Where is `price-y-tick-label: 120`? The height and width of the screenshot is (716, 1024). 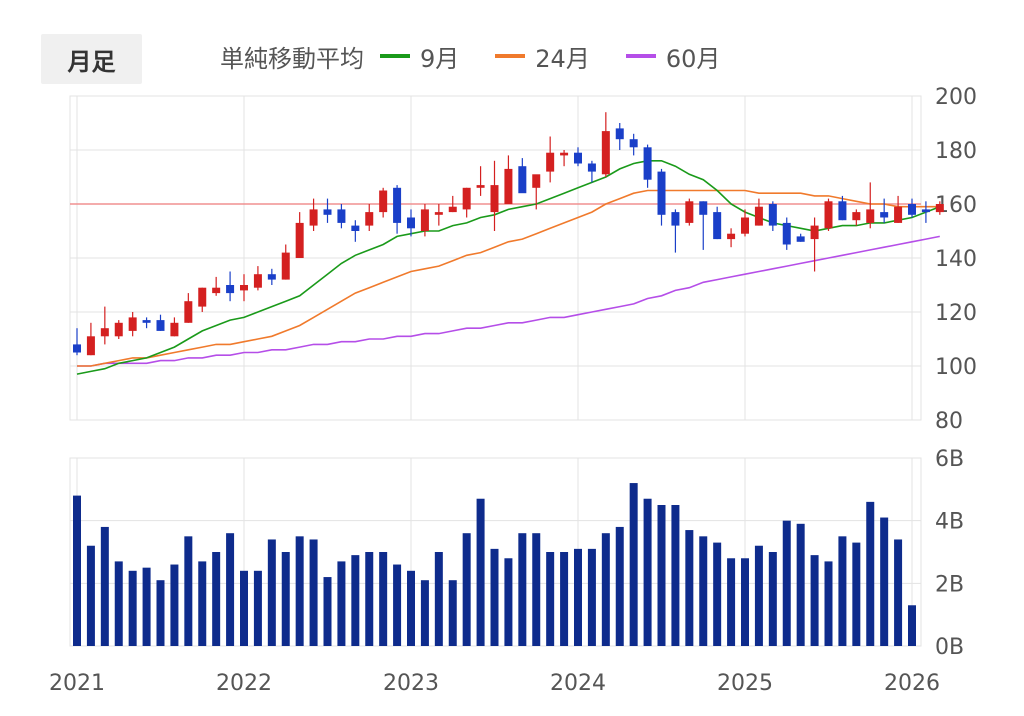 price-y-tick-label: 120 is located at coordinates (956, 313).